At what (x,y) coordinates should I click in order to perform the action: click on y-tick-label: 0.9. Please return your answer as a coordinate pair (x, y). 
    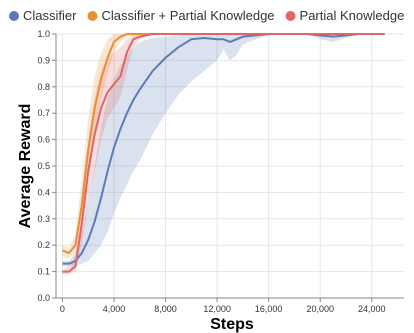
    Looking at the image, I should click on (43, 60).